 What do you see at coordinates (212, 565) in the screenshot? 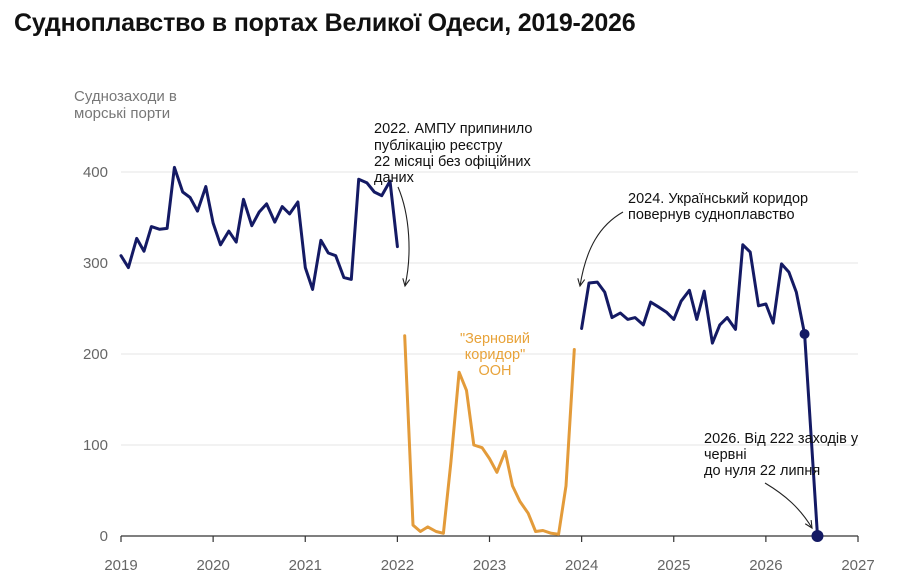
I see `x-tick-label-2020: 2020` at bounding box center [212, 565].